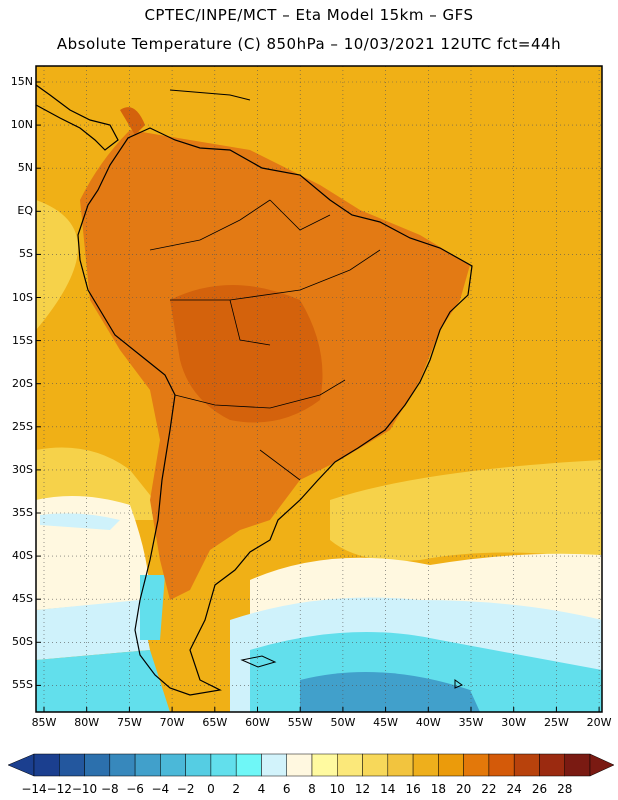 Image resolution: width=618 pixels, height=800 pixels. Describe the element at coordinates (602, 765) in the screenshot. I see `colorbar-extend-high` at that location.